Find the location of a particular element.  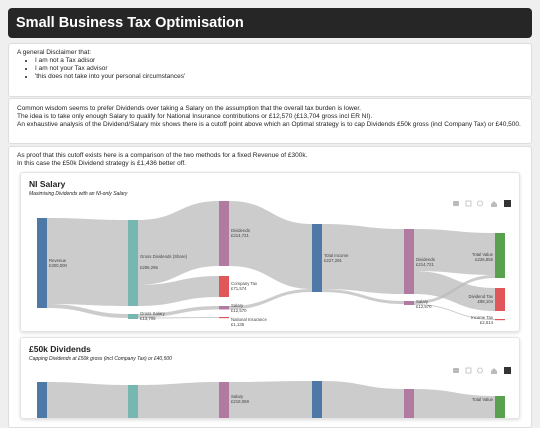

node-value: £71,574 is located at coordinates (239, 288).